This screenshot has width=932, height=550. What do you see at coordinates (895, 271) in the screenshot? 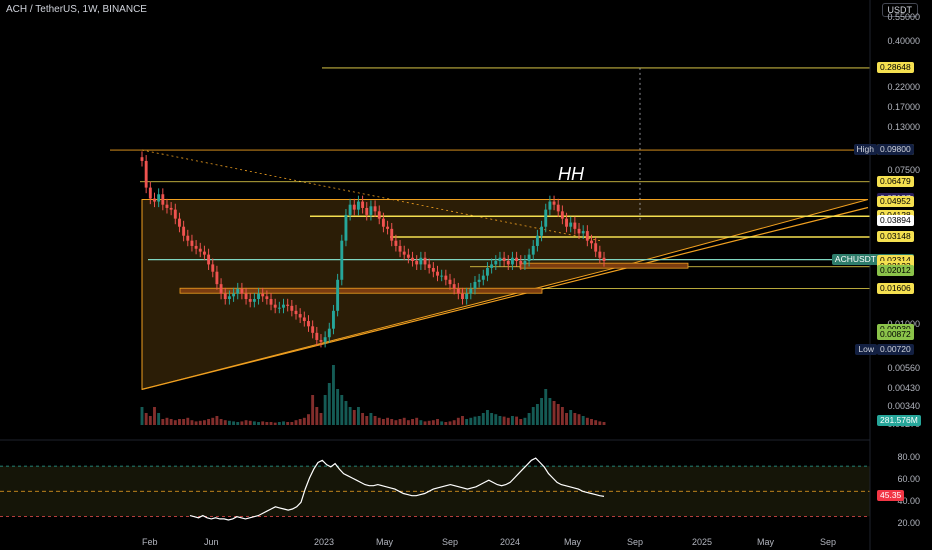
I see `price-tag: 0.02012` at bounding box center [895, 271].